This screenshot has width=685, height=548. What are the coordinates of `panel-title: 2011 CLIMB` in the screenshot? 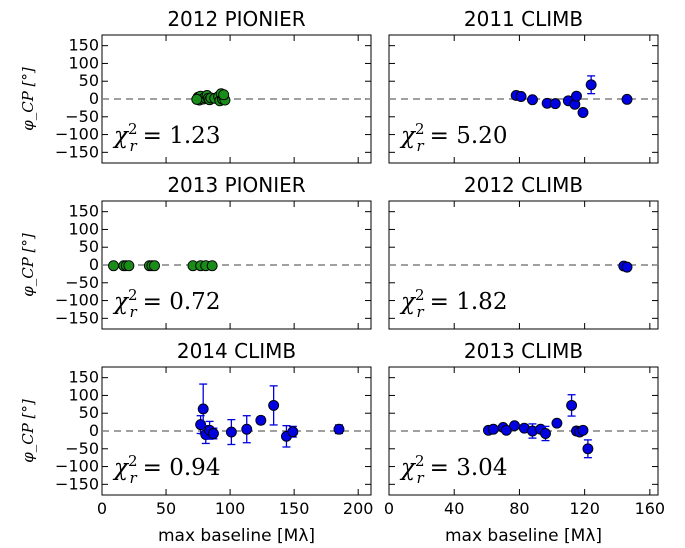 It's located at (523, 19).